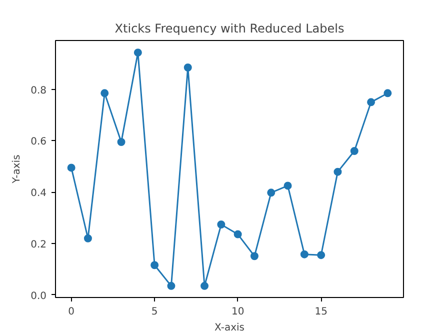 This screenshot has height=336, width=448. Describe the element at coordinates (38, 142) in the screenshot. I see `y-tick-label: 0.6` at that location.